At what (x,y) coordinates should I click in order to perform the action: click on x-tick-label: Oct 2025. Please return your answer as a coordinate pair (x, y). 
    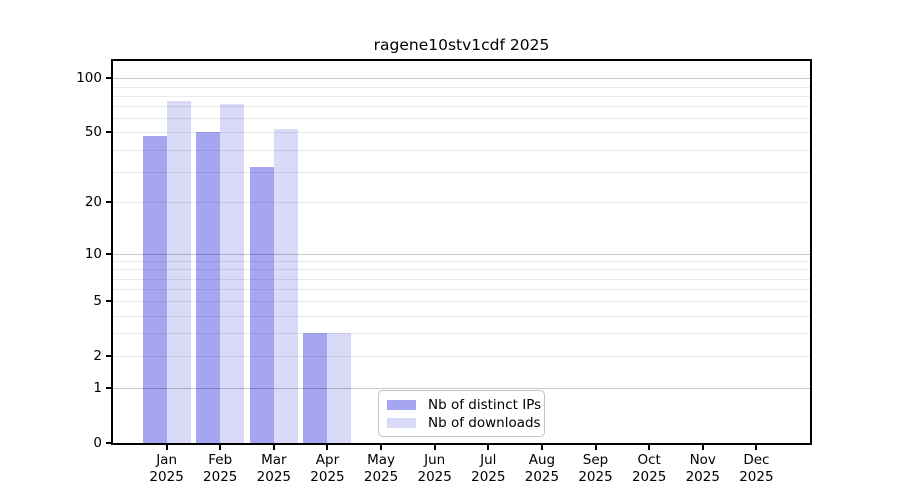
    Looking at the image, I should click on (649, 468).